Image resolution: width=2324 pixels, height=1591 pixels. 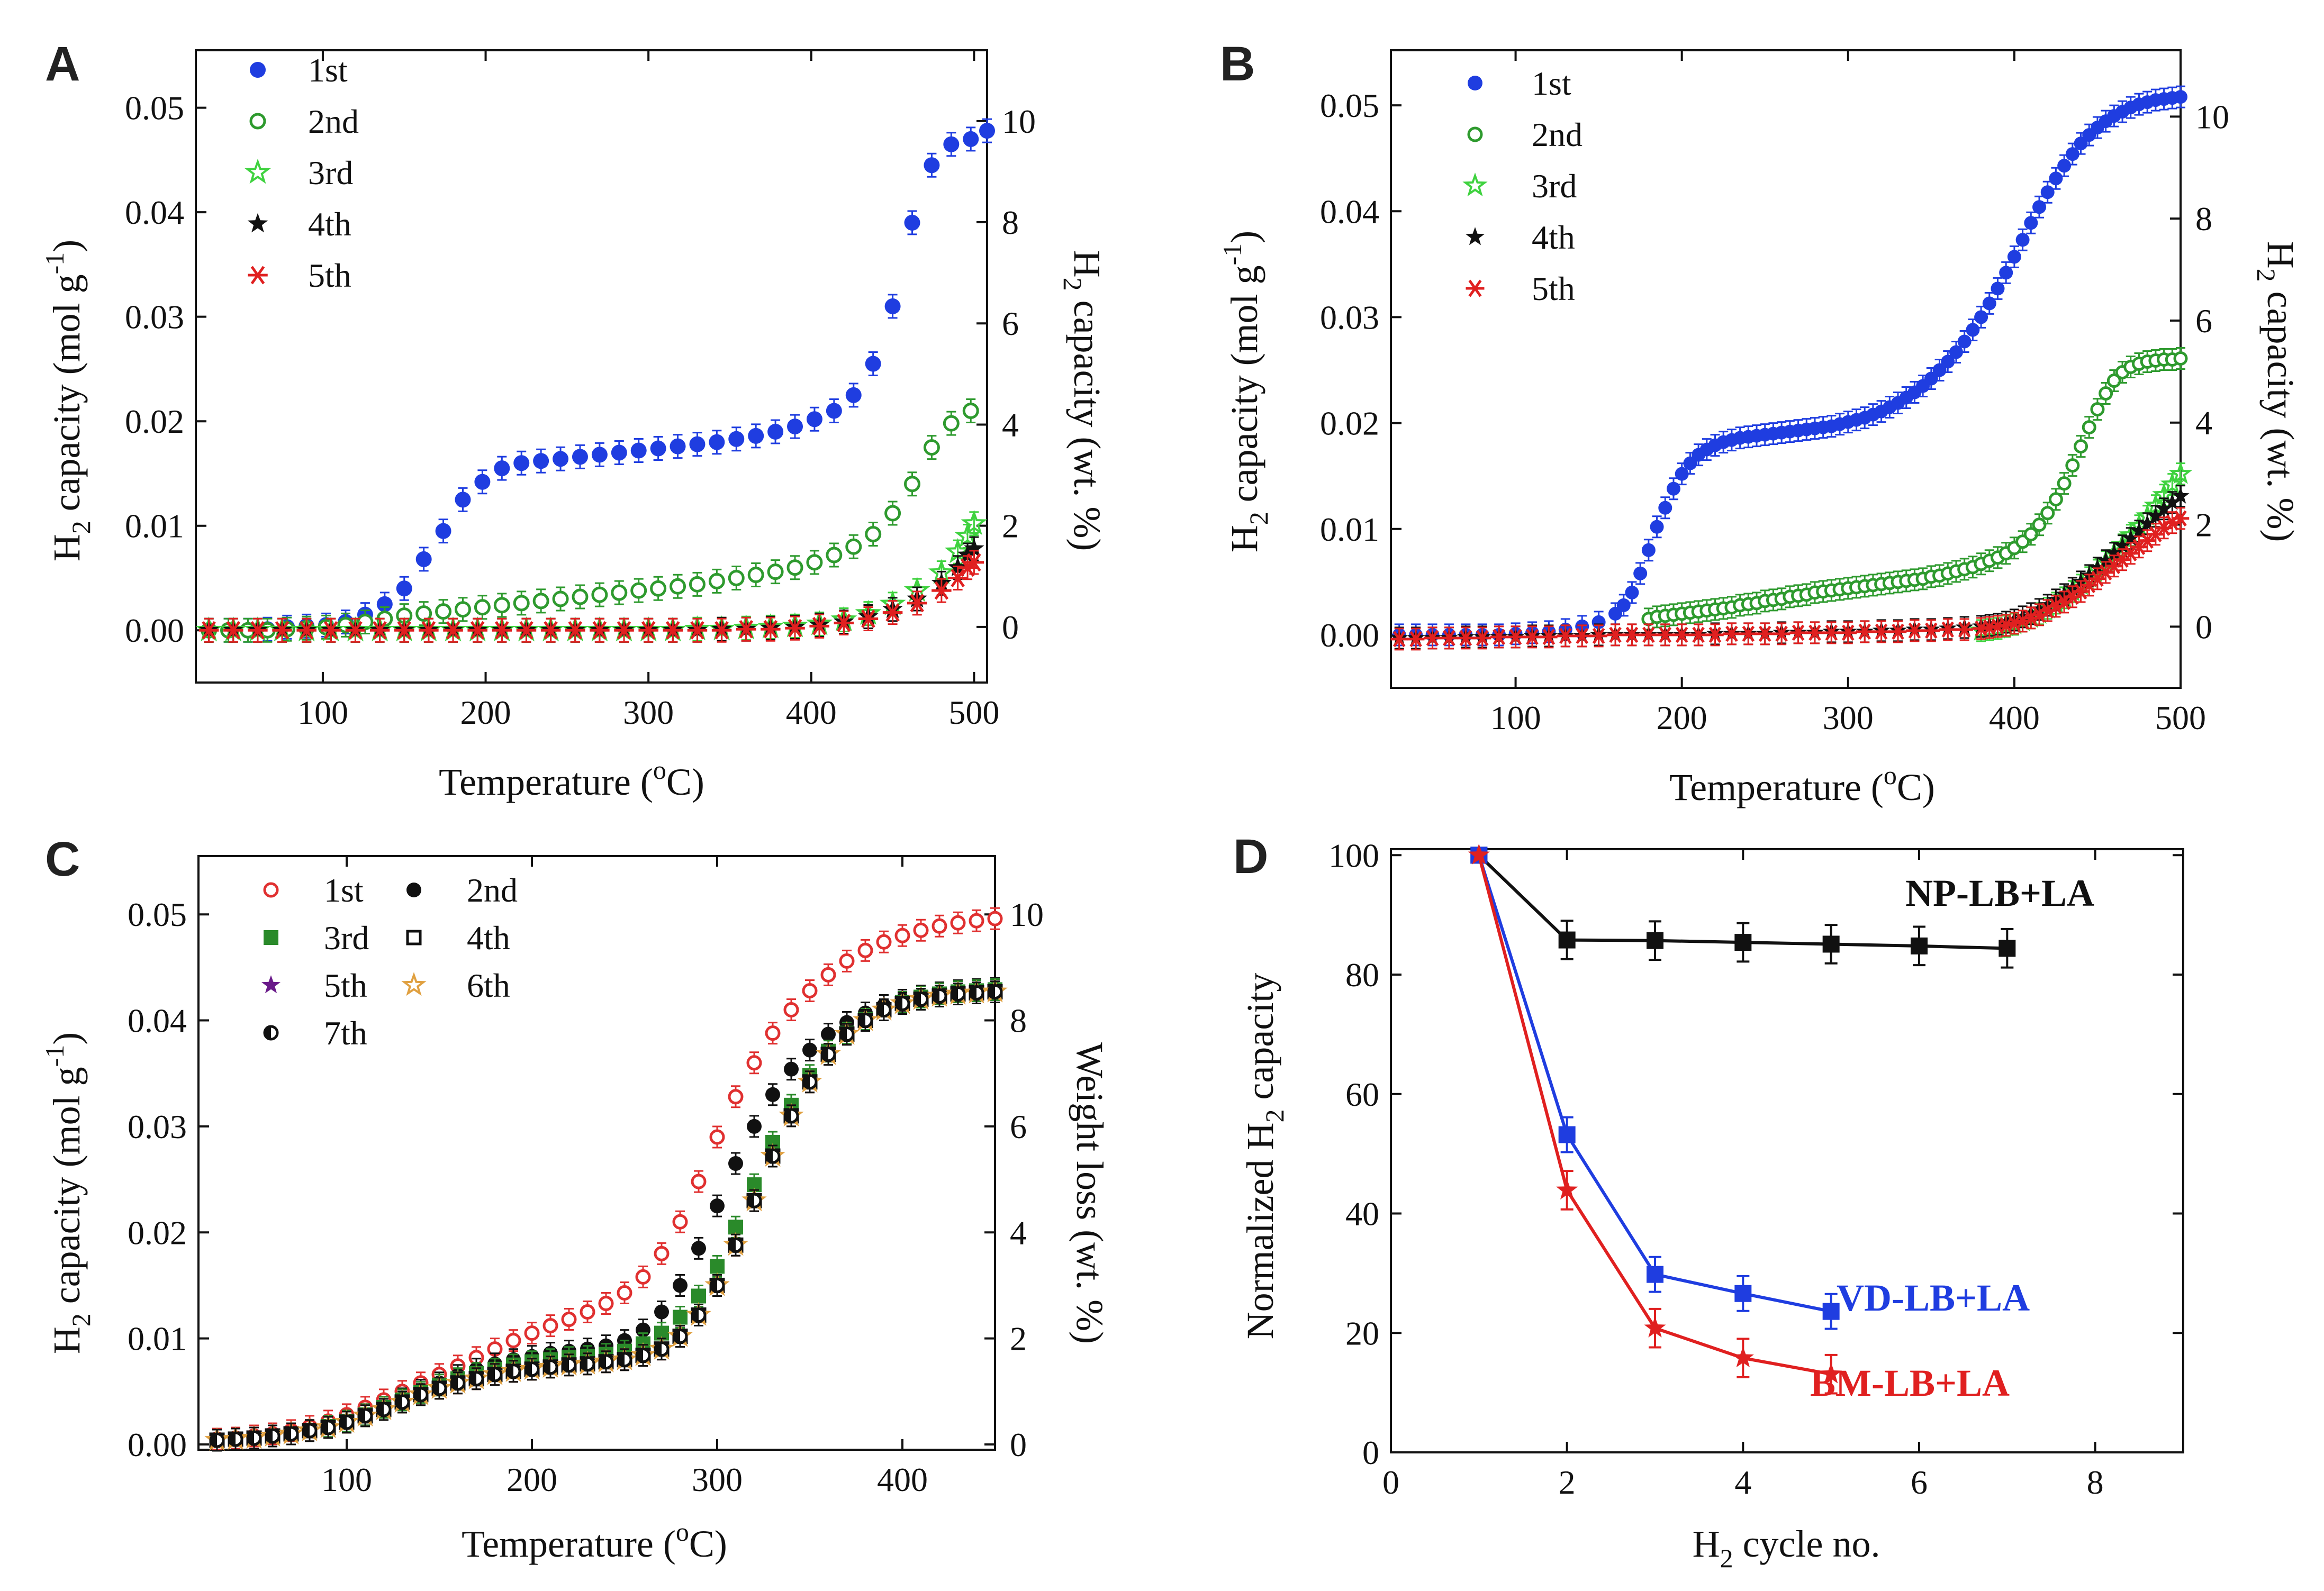 I want to click on y2-tick-label: 6, so click(x=1011, y=323).